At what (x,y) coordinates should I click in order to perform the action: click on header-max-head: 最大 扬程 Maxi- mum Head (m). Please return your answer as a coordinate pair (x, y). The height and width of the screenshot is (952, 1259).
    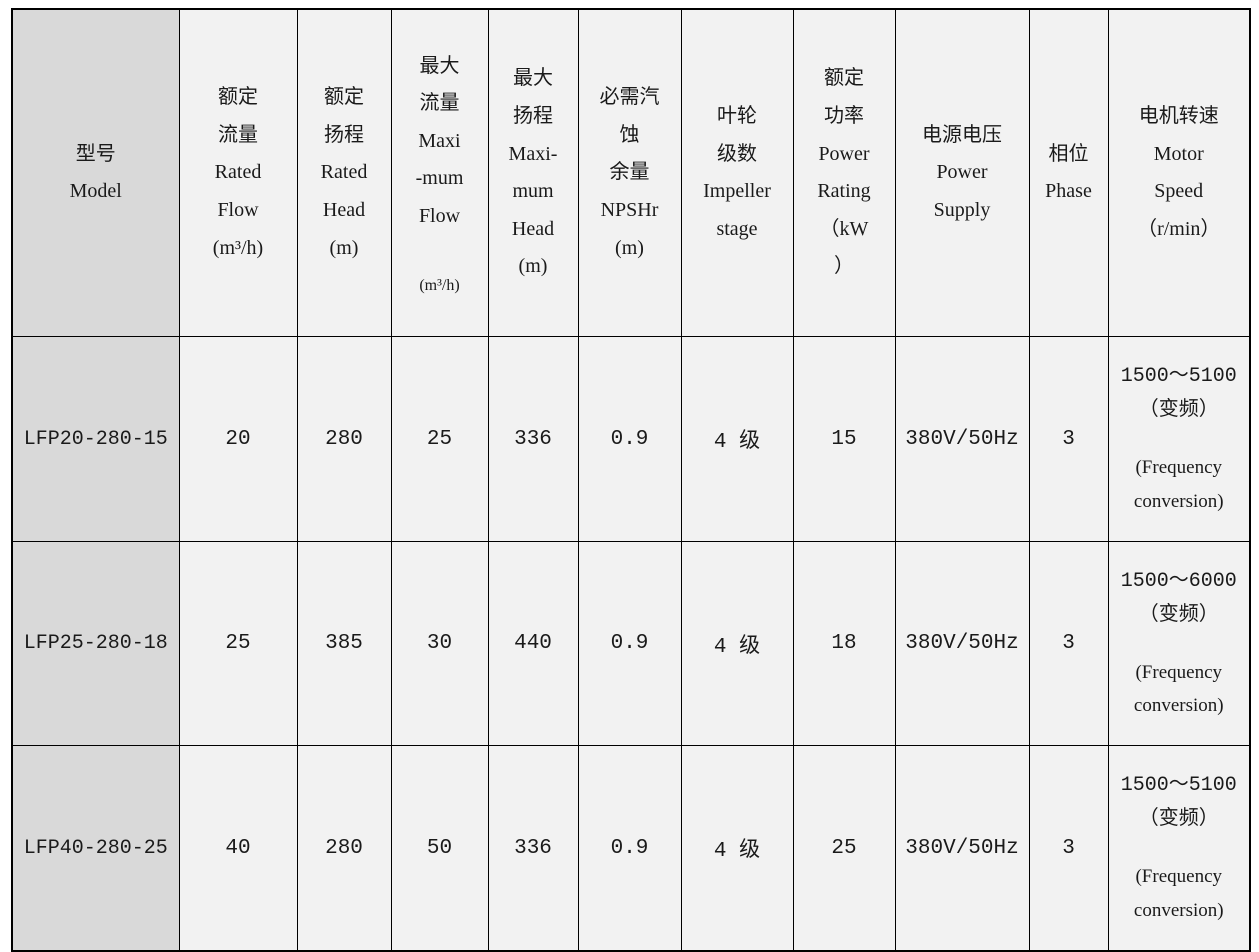
    Looking at the image, I should click on (533, 173).